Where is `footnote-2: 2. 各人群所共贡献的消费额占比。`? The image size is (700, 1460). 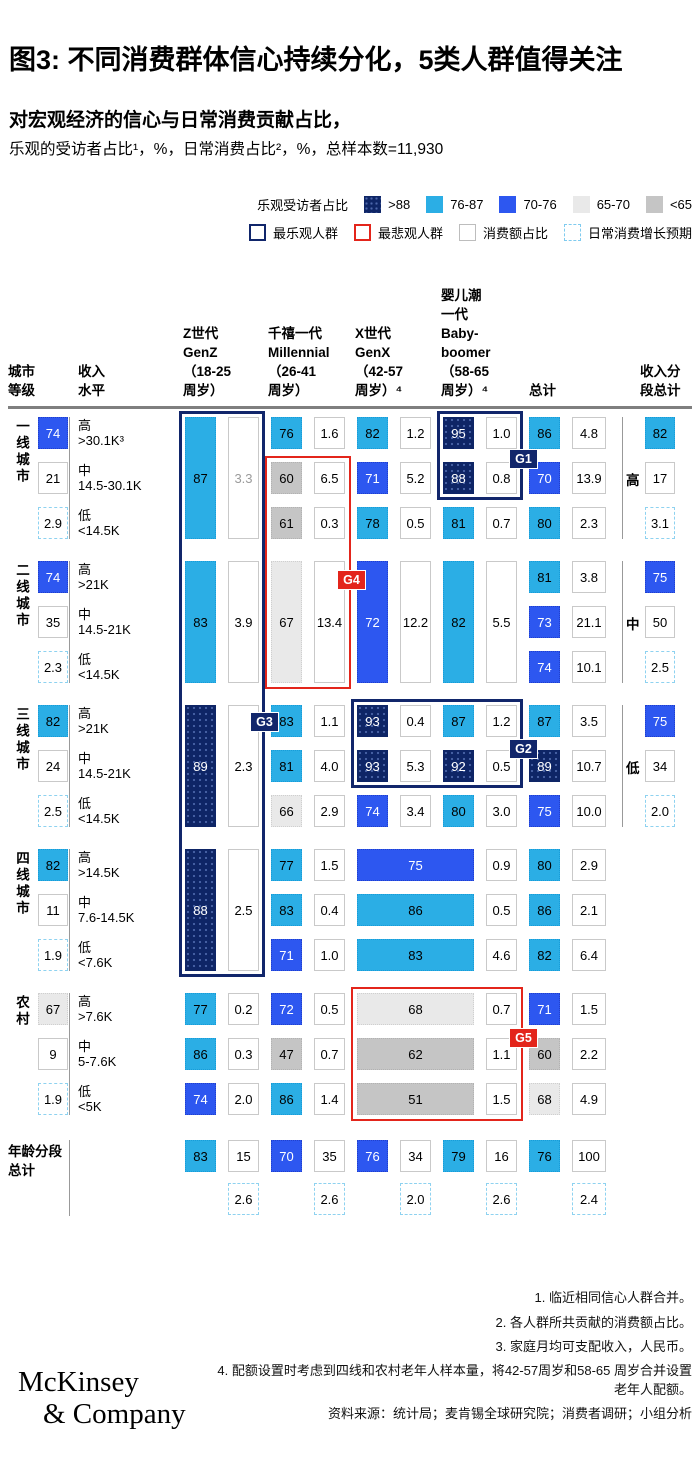
footnote-2: 2. 各人群所共贡献的消费额占比。 is located at coordinates (593, 1322).